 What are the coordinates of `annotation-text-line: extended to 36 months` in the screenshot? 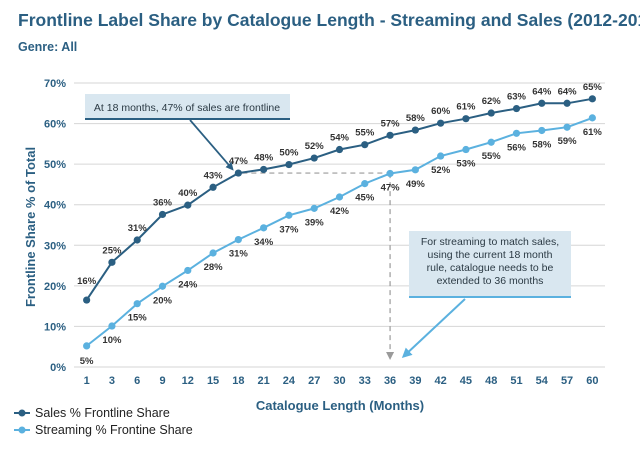 It's located at (490, 281).